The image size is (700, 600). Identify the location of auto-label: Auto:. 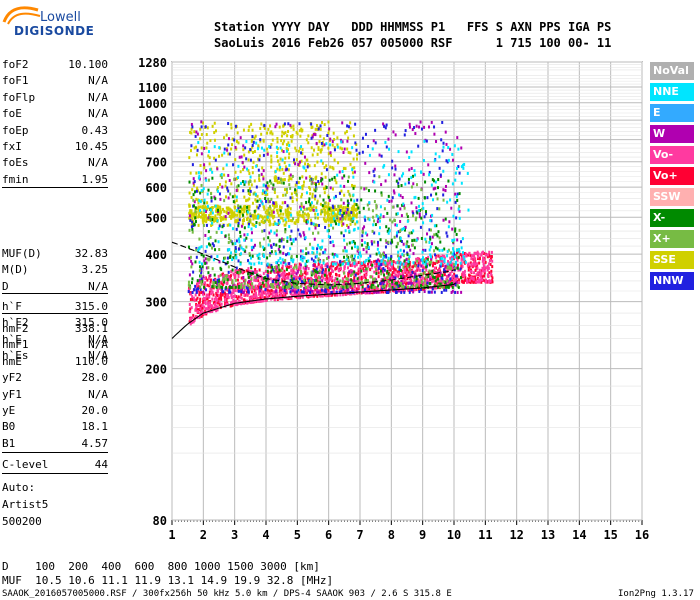
(19, 487).